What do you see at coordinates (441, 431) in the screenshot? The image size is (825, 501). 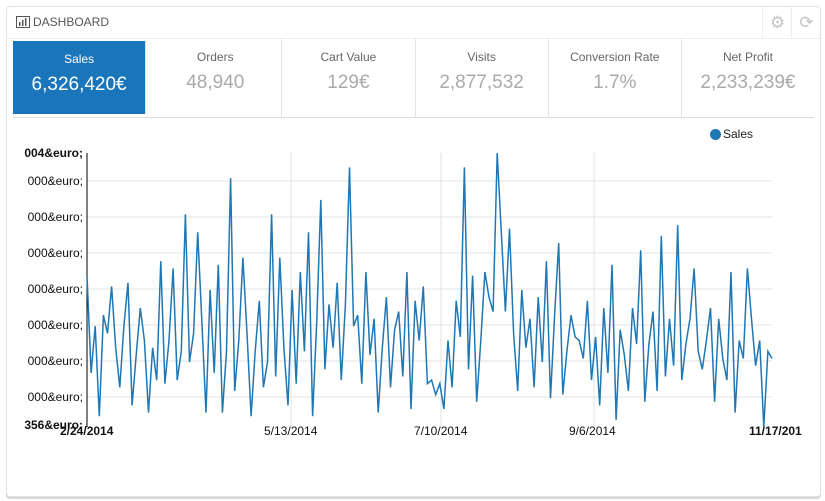 I see `x-tick-label: 7/10/2014` at bounding box center [441, 431].